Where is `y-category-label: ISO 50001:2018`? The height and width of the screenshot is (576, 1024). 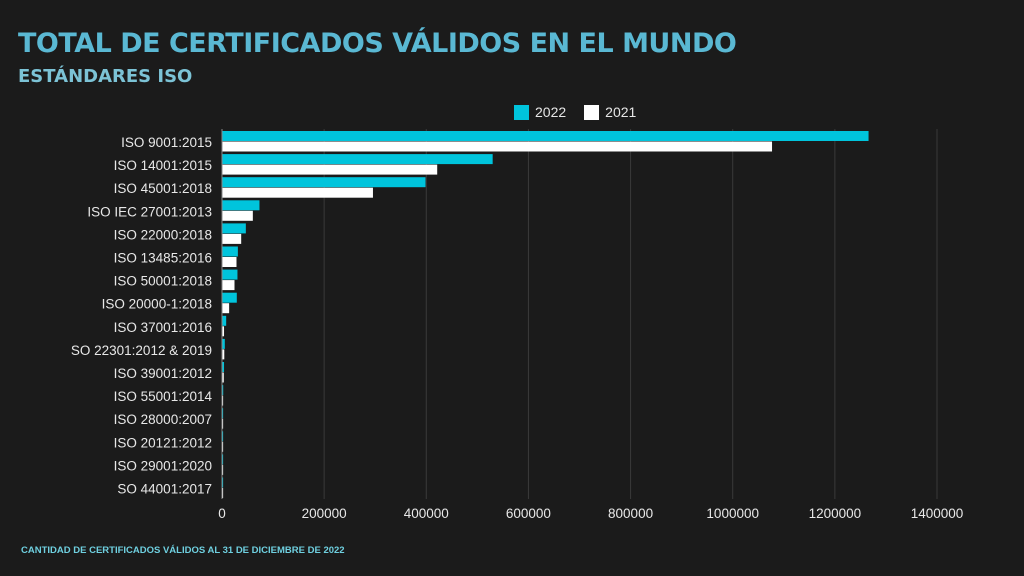
y-category-label: ISO 50001:2018 is located at coordinates (163, 281).